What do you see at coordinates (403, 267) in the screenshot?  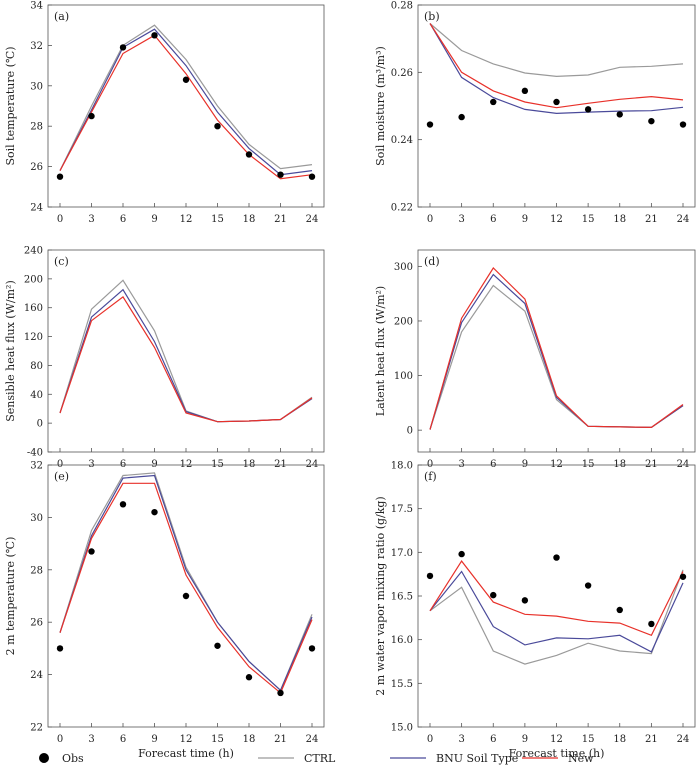 I see `panel-d-ytick-label: 300` at bounding box center [403, 267].